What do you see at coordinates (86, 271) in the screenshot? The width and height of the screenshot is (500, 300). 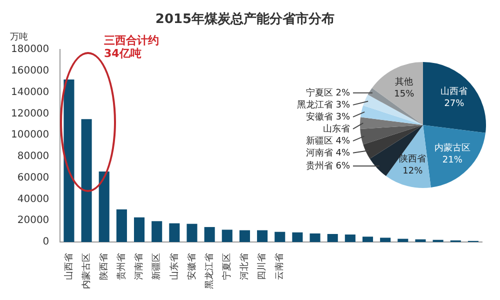 I see `x-tick-label: 内蒙古区` at bounding box center [86, 271].